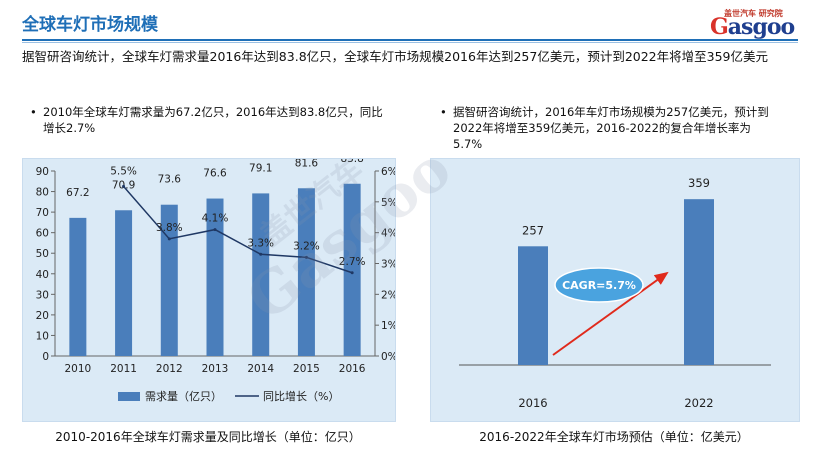  What do you see at coordinates (307, 164) in the screenshot?
I see `bar-label: 81.6` at bounding box center [307, 164].